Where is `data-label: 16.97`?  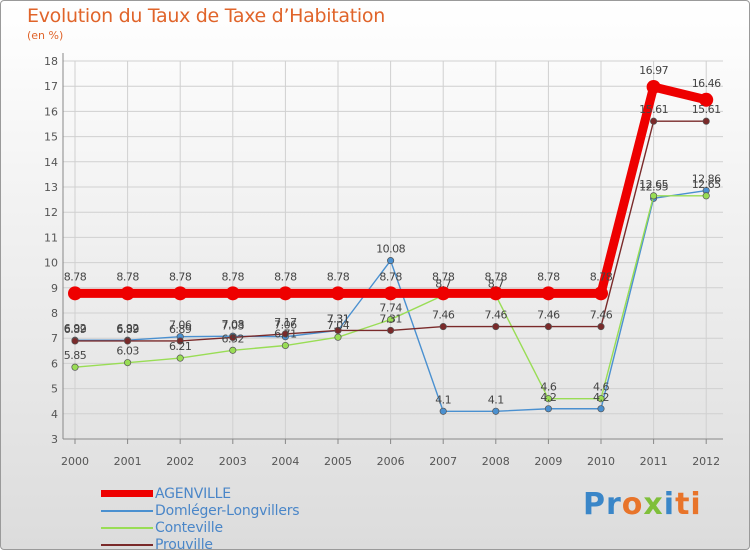
data-label: 16.97 is located at coordinates (653, 70).